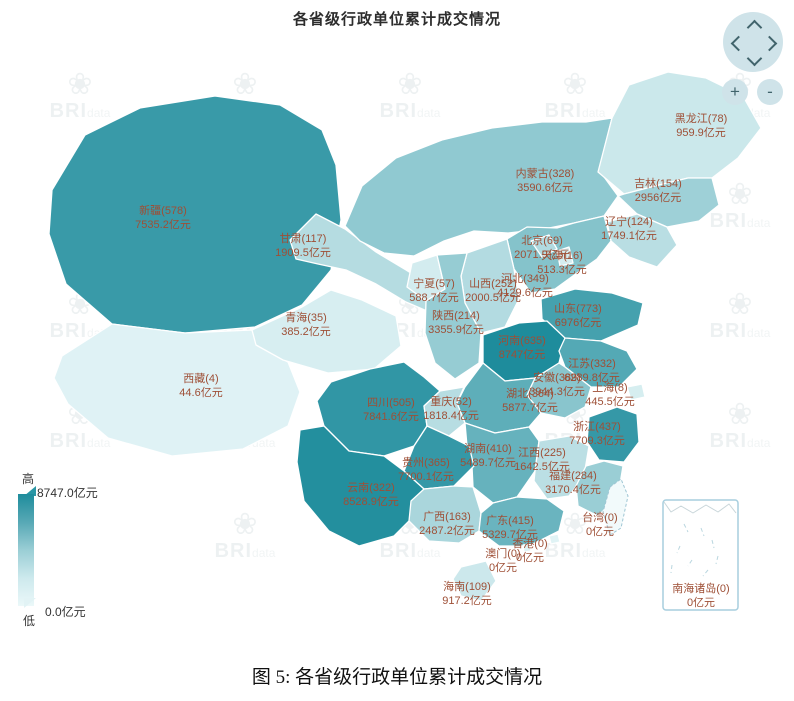 This screenshot has width=794, height=701. What do you see at coordinates (445, 514) in the screenshot?
I see `province-guangxi` at bounding box center [445, 514].